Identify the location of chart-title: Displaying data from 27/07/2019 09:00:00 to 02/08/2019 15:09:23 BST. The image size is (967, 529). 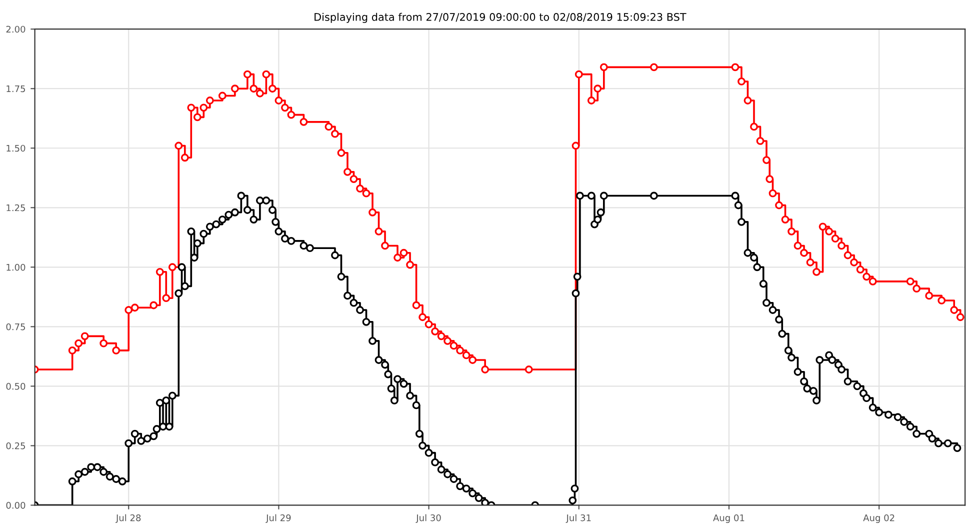
(500, 17).